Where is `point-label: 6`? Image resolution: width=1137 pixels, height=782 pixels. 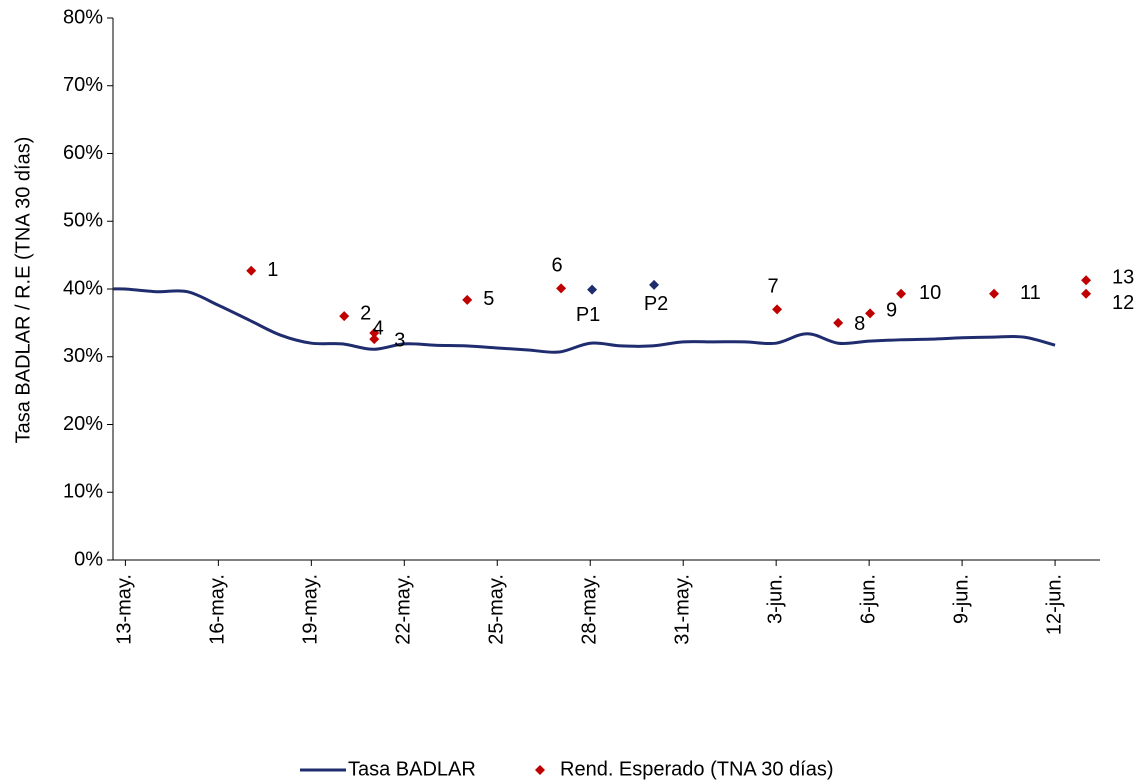 point-label: 6 is located at coordinates (557, 266).